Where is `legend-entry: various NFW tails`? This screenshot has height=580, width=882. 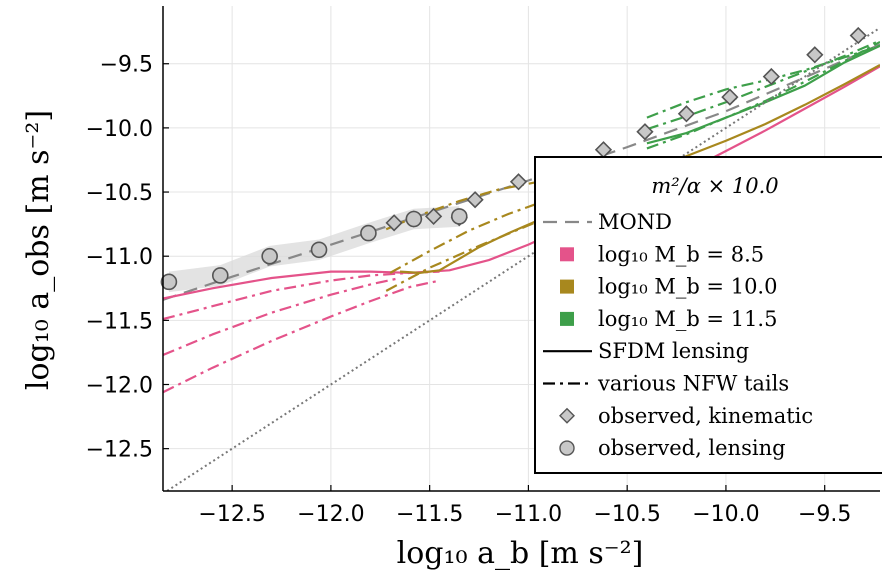
legend-entry: various NFW tails is located at coordinates (666, 384).